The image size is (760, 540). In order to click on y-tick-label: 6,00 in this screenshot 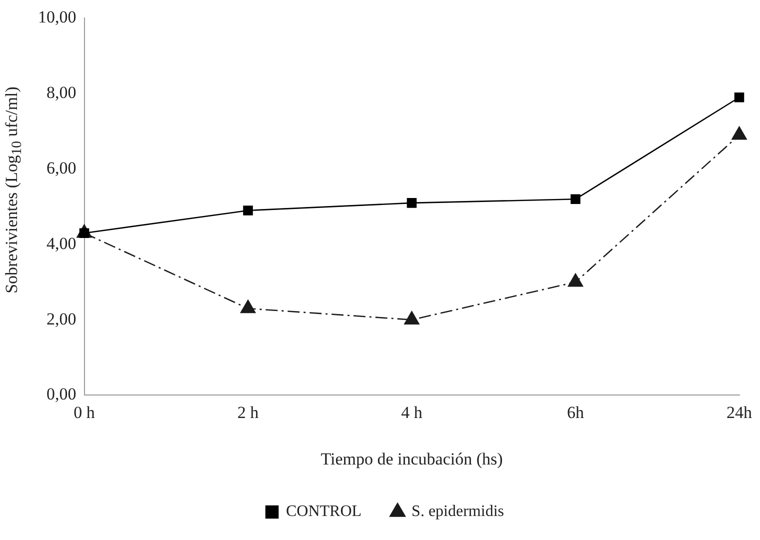, I will do `click(61, 168)`.